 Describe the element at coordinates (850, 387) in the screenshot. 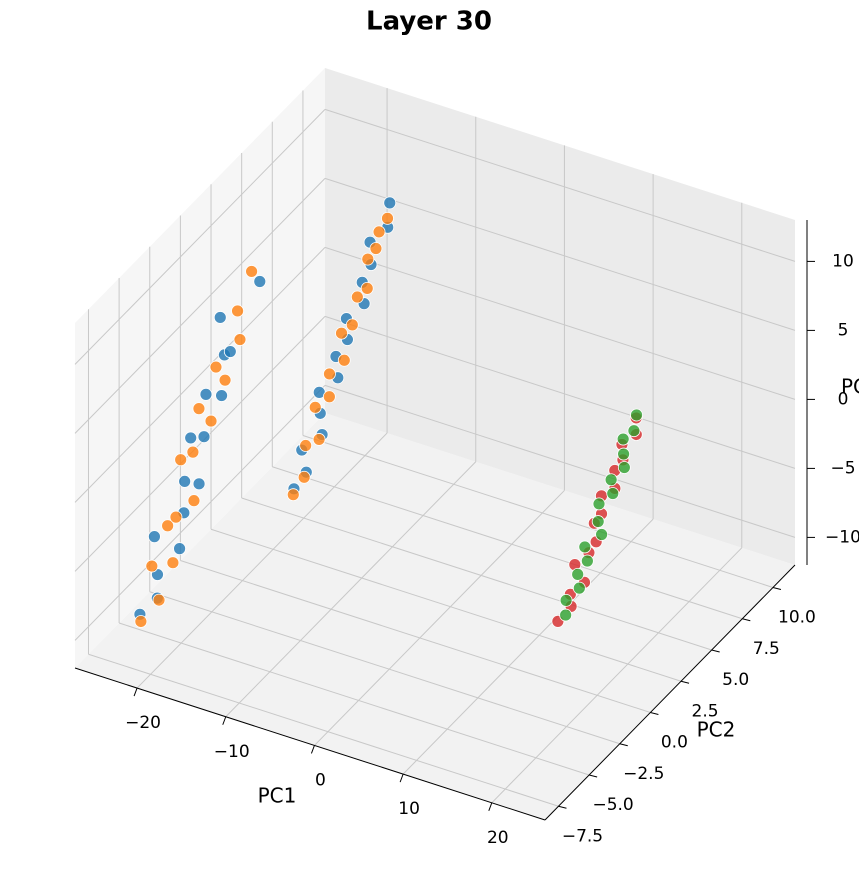

I see `z-axis-label: PC3` at that location.